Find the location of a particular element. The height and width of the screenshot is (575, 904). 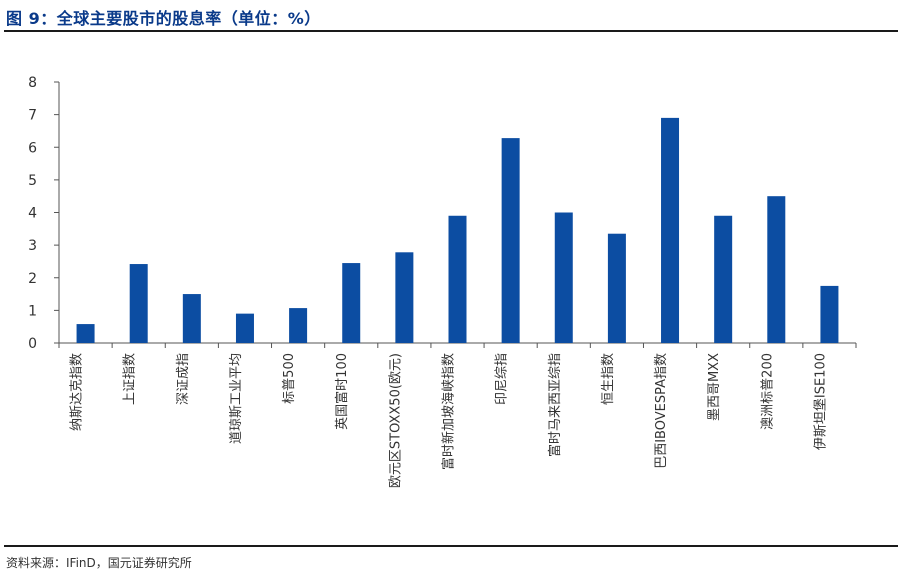

y-tick-label: 5 is located at coordinates (32, 181).